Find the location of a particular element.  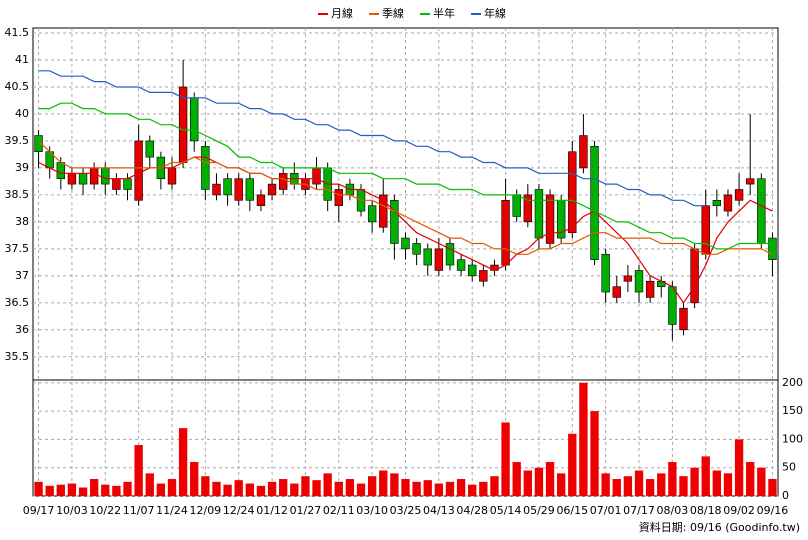

y-tick-label: 40 is located at coordinates (22, 113).